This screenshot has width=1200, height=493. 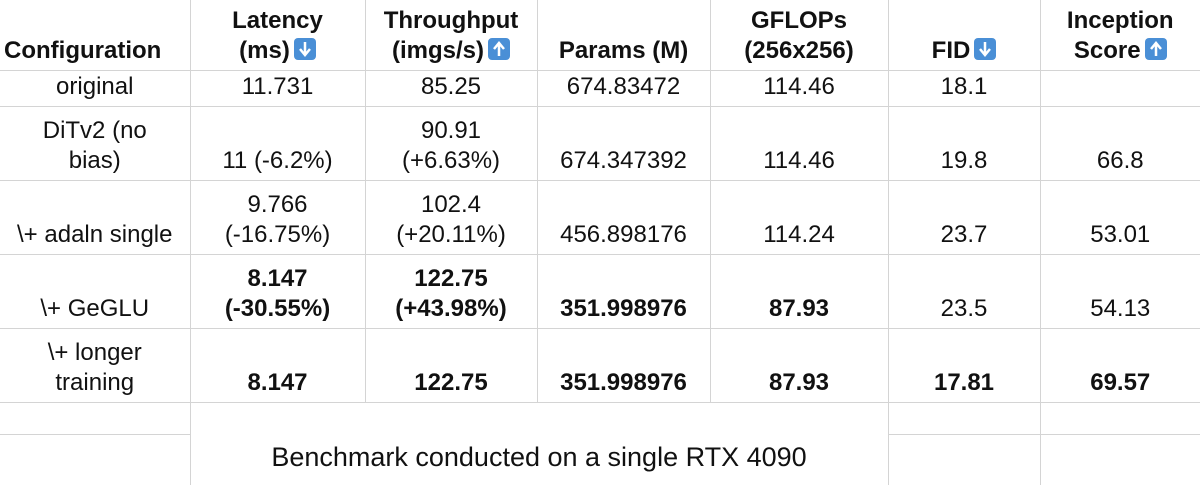 I want to click on cell-value: 122.75 (+43.98%), so click(x=451, y=293).